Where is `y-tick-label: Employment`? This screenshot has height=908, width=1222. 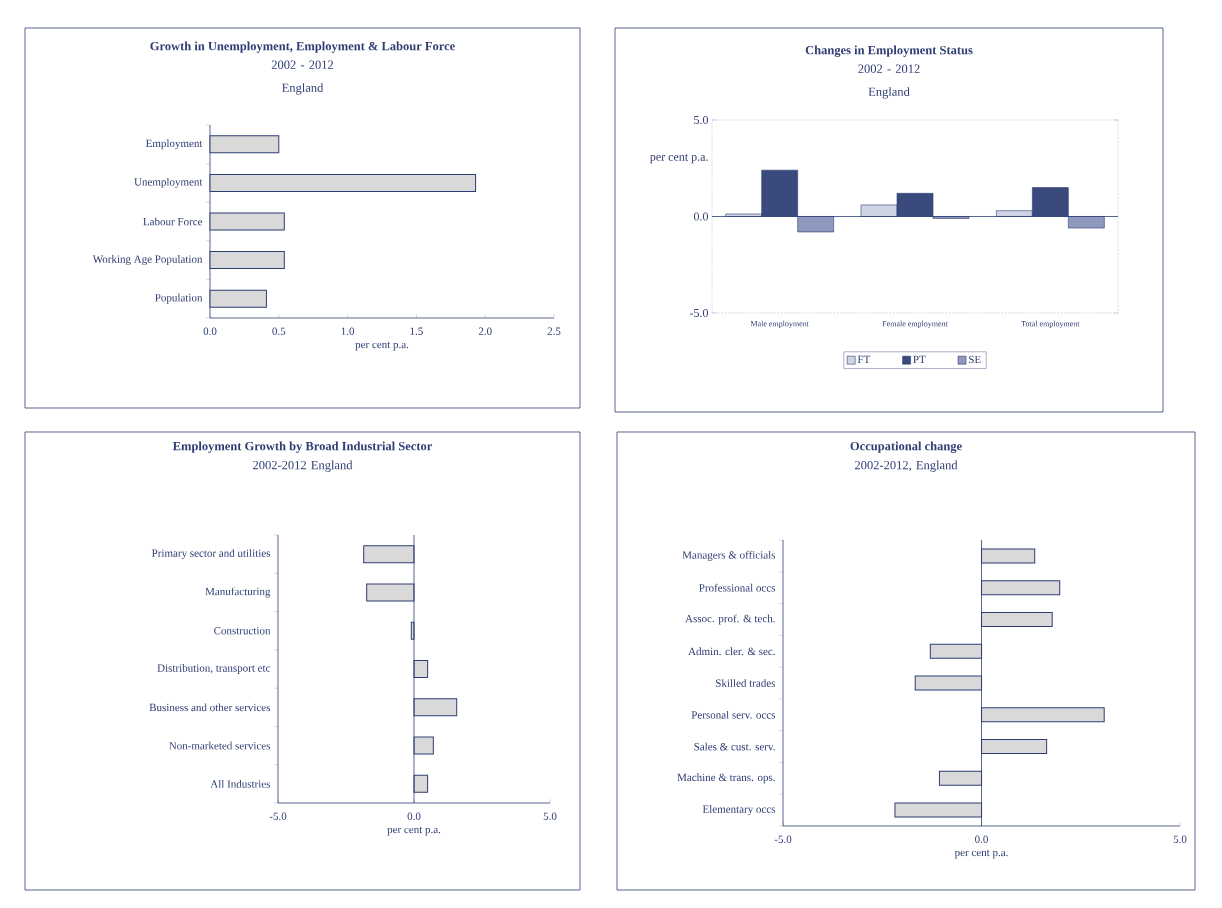
y-tick-label: Employment is located at coordinates (174, 144).